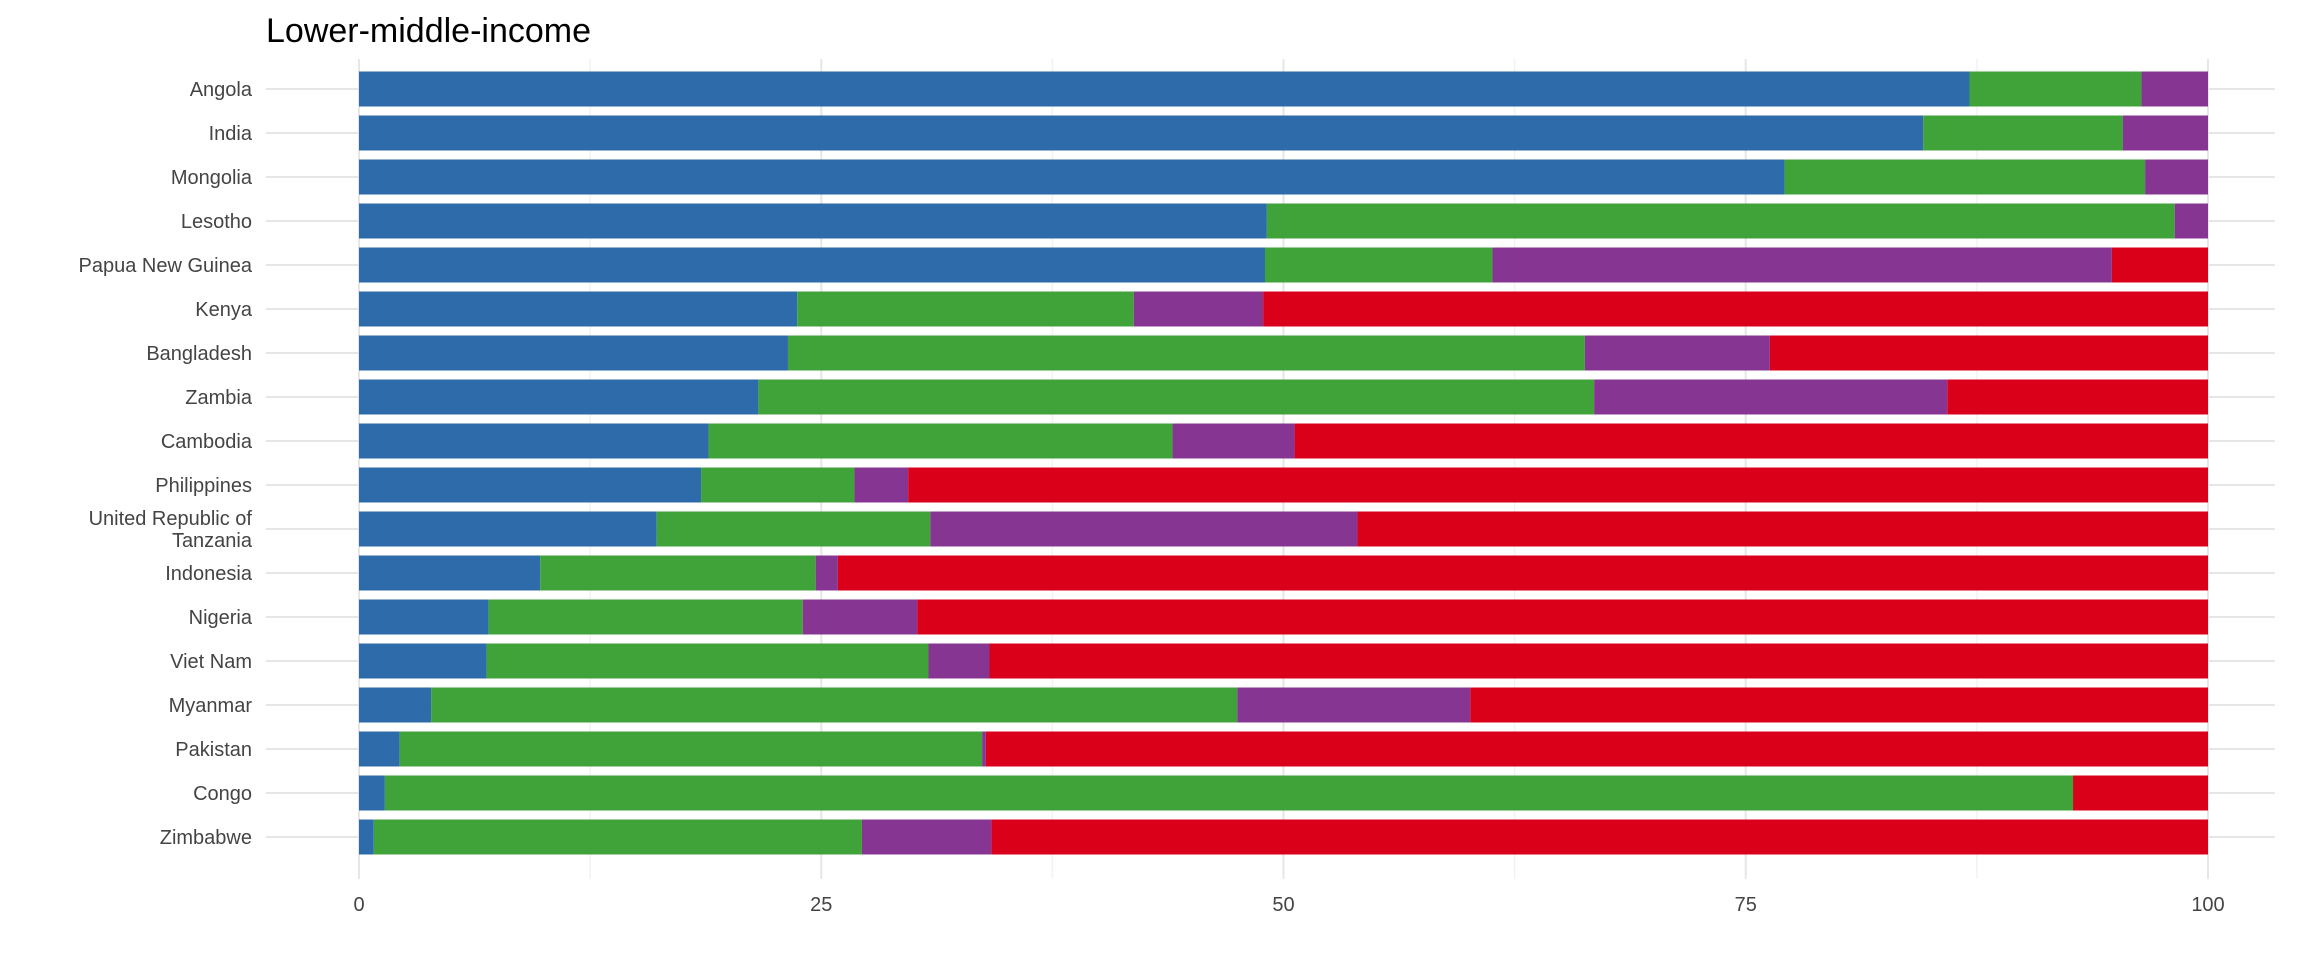 The height and width of the screenshot is (960, 2304). Describe the element at coordinates (219, 398) in the screenshot. I see `y-axis-label: Zambia` at that location.